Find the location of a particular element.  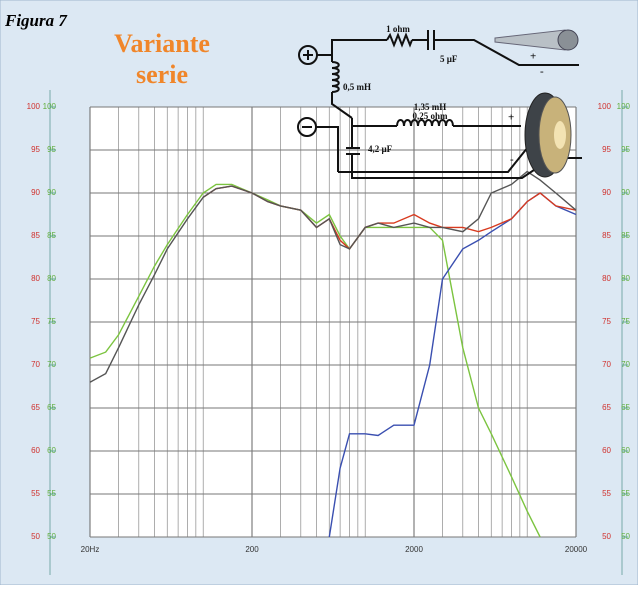

c2-label: 4,2 µF is located at coordinates (380, 149).